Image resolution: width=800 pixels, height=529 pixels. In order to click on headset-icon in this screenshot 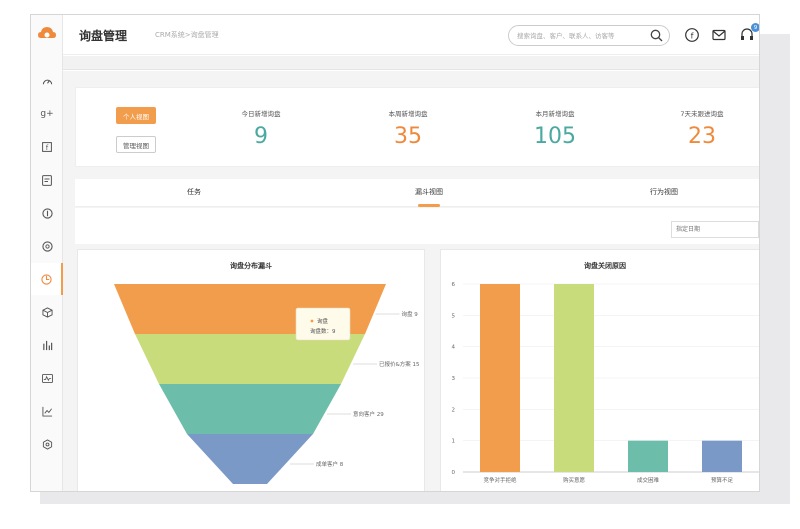, I will do `click(747, 34)`.